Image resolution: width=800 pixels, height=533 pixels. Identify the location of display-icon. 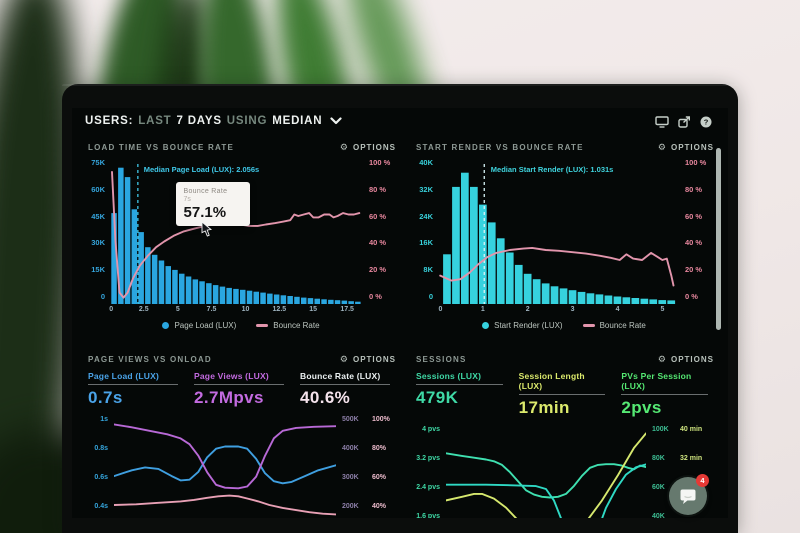
(662, 122).